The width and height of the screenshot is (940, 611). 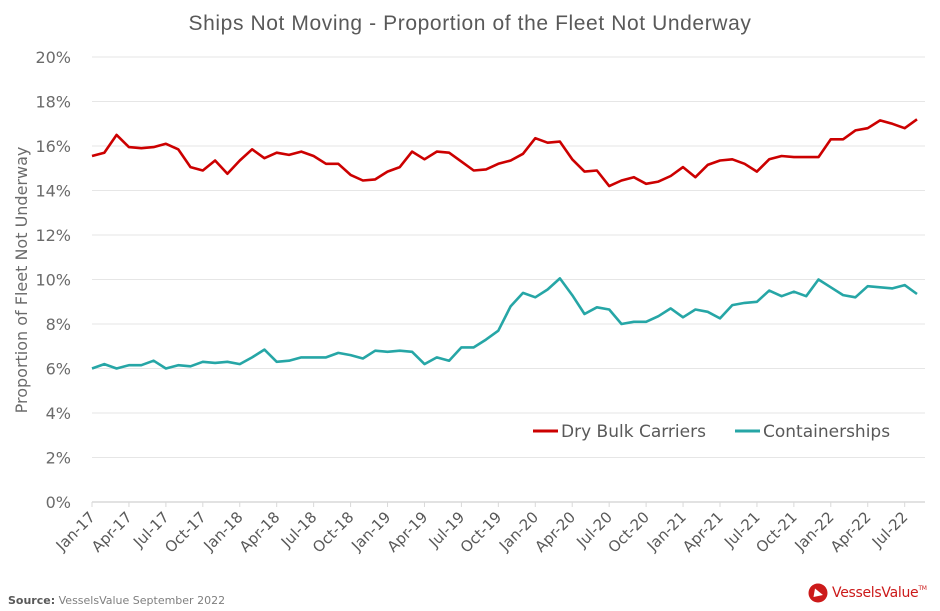 I want to click on y-tick-label: 2%, so click(x=58, y=458).